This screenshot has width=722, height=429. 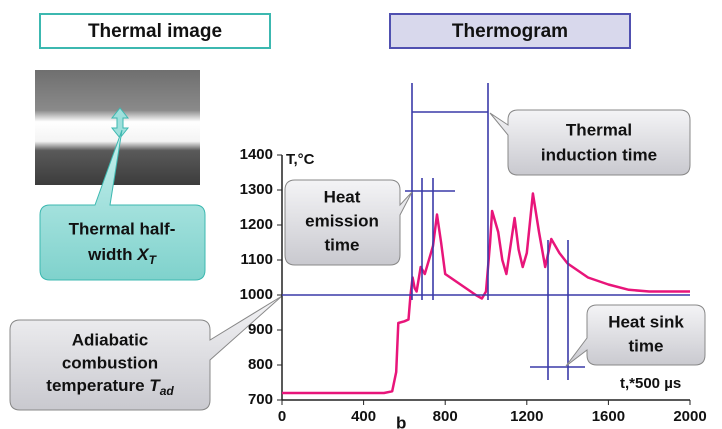 What do you see at coordinates (342, 196) in the screenshot?
I see `callout-text: Heat` at bounding box center [342, 196].